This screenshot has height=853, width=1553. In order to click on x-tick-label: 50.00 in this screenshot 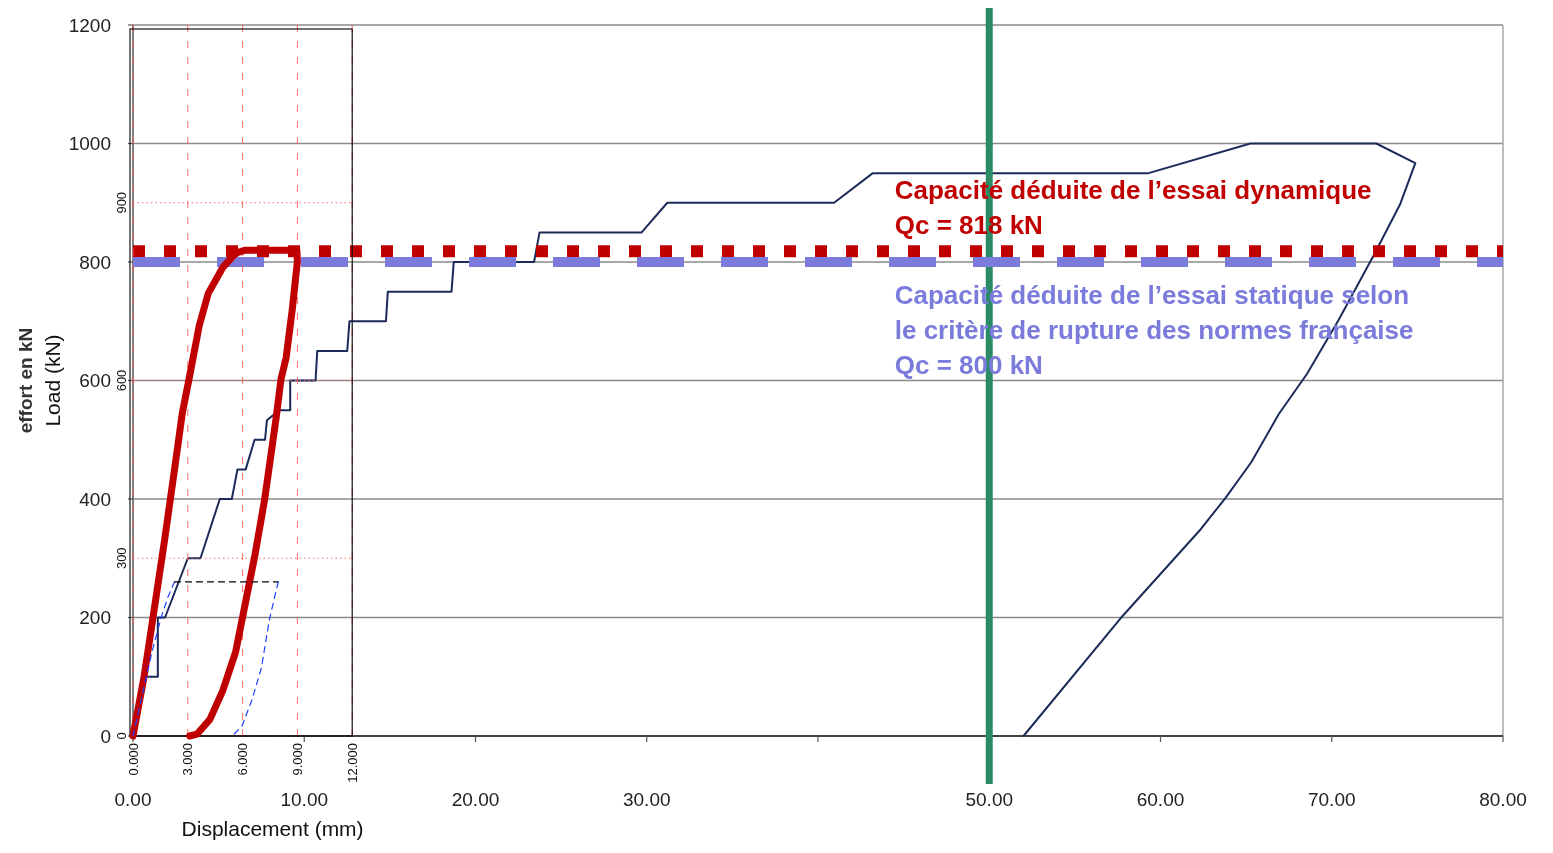, I will do `click(989, 799)`.